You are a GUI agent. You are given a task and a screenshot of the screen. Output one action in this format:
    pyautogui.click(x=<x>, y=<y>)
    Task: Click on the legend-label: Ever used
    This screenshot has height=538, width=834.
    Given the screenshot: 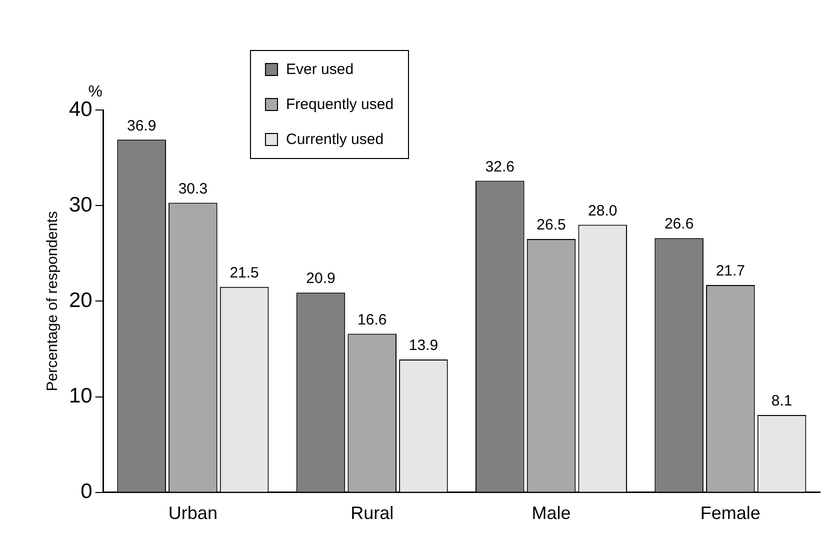 What is the action you would take?
    pyautogui.click(x=320, y=69)
    